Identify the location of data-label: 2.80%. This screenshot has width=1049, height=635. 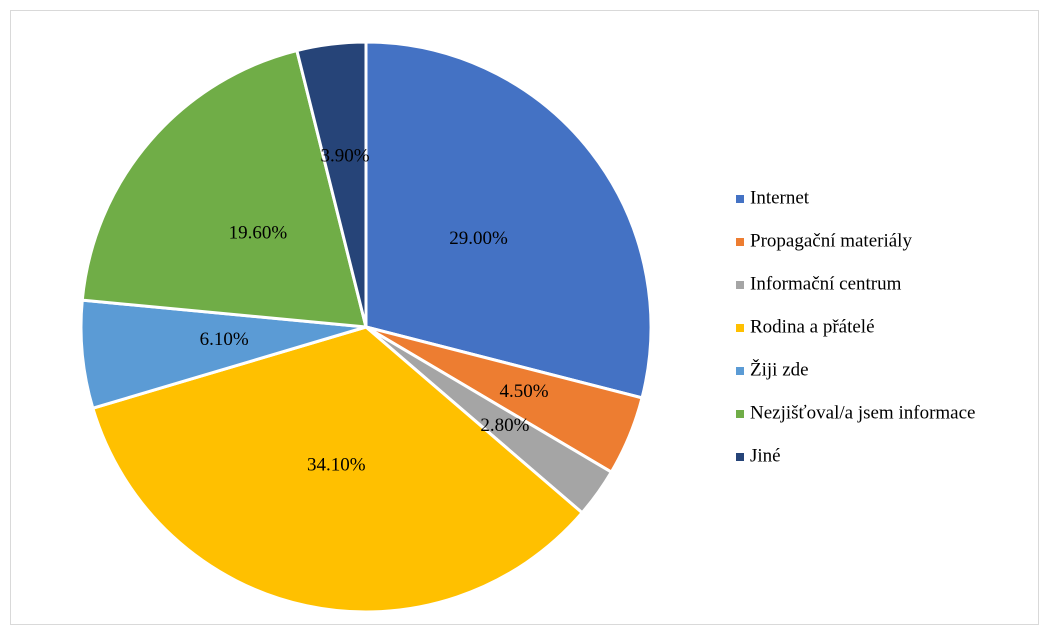
(504, 425).